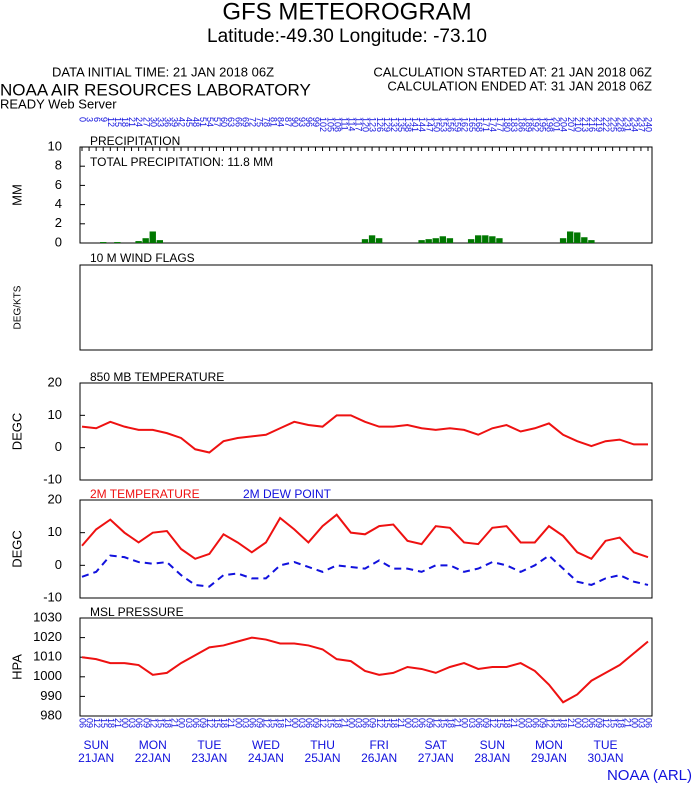  I want to click on panel-title: 10 M WIND FLAGS, so click(142, 258).